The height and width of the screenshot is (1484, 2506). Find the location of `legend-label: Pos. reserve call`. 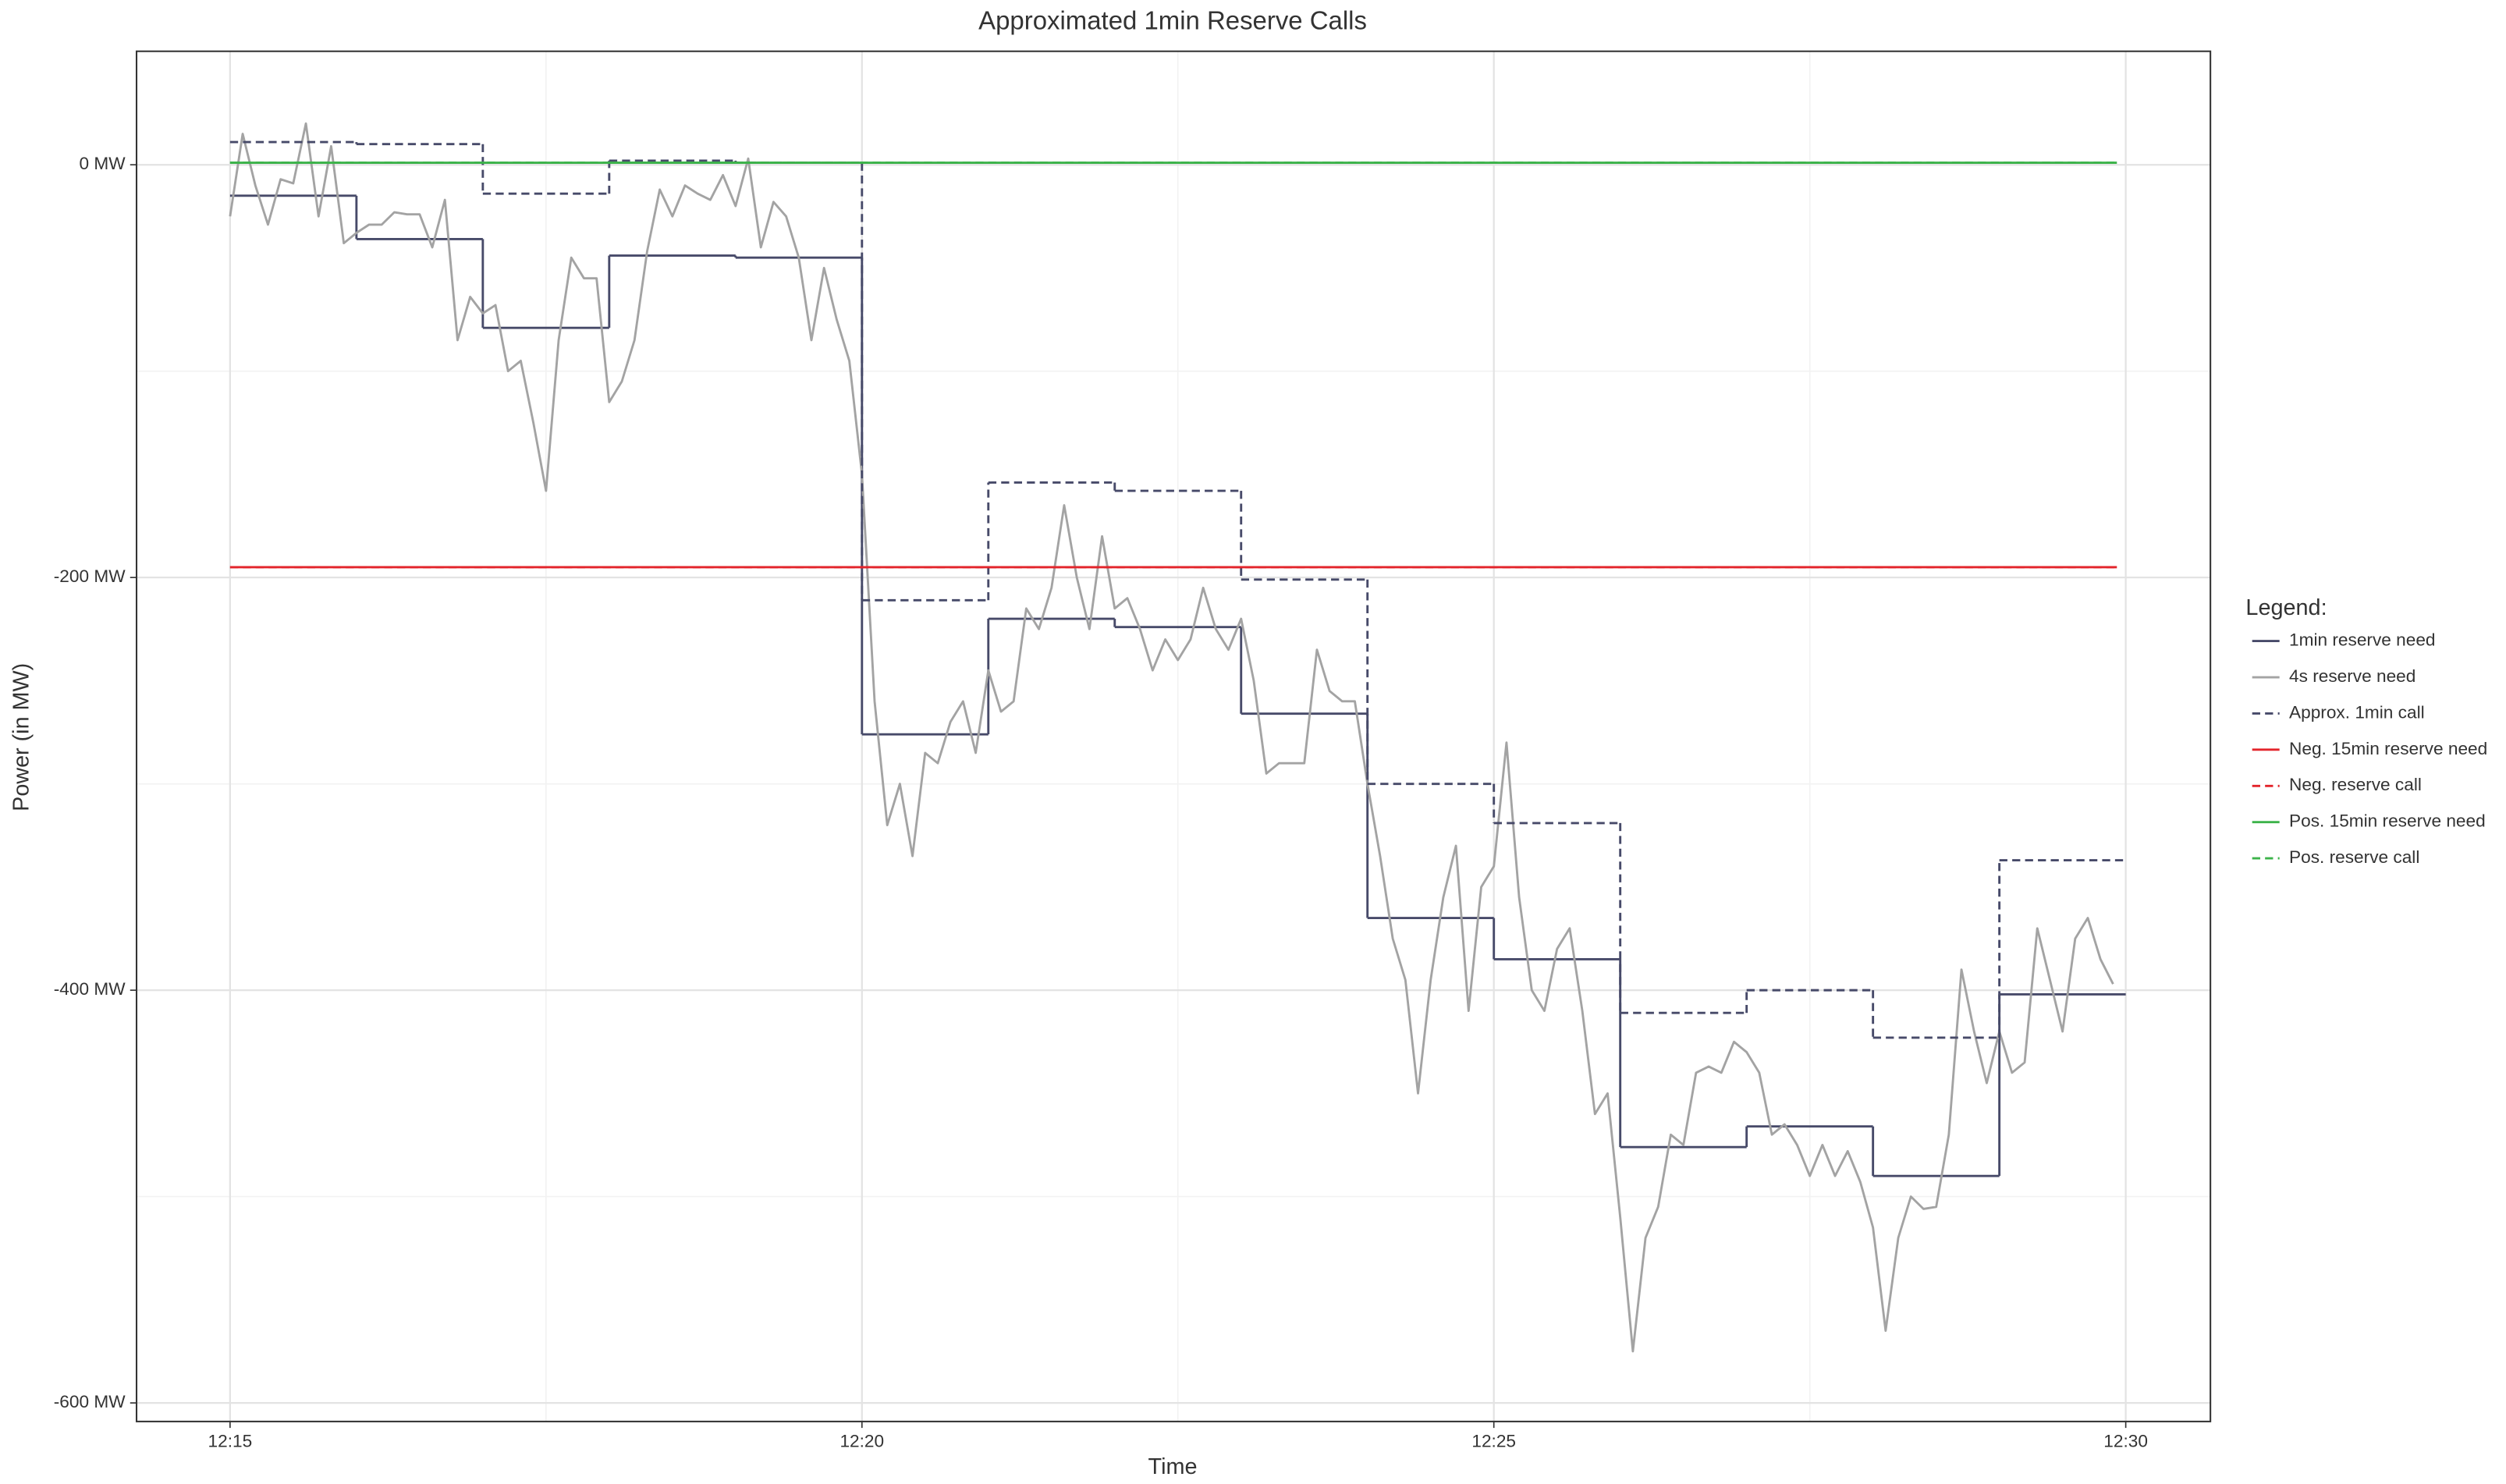

legend-label: Pos. reserve call is located at coordinates (2354, 857).